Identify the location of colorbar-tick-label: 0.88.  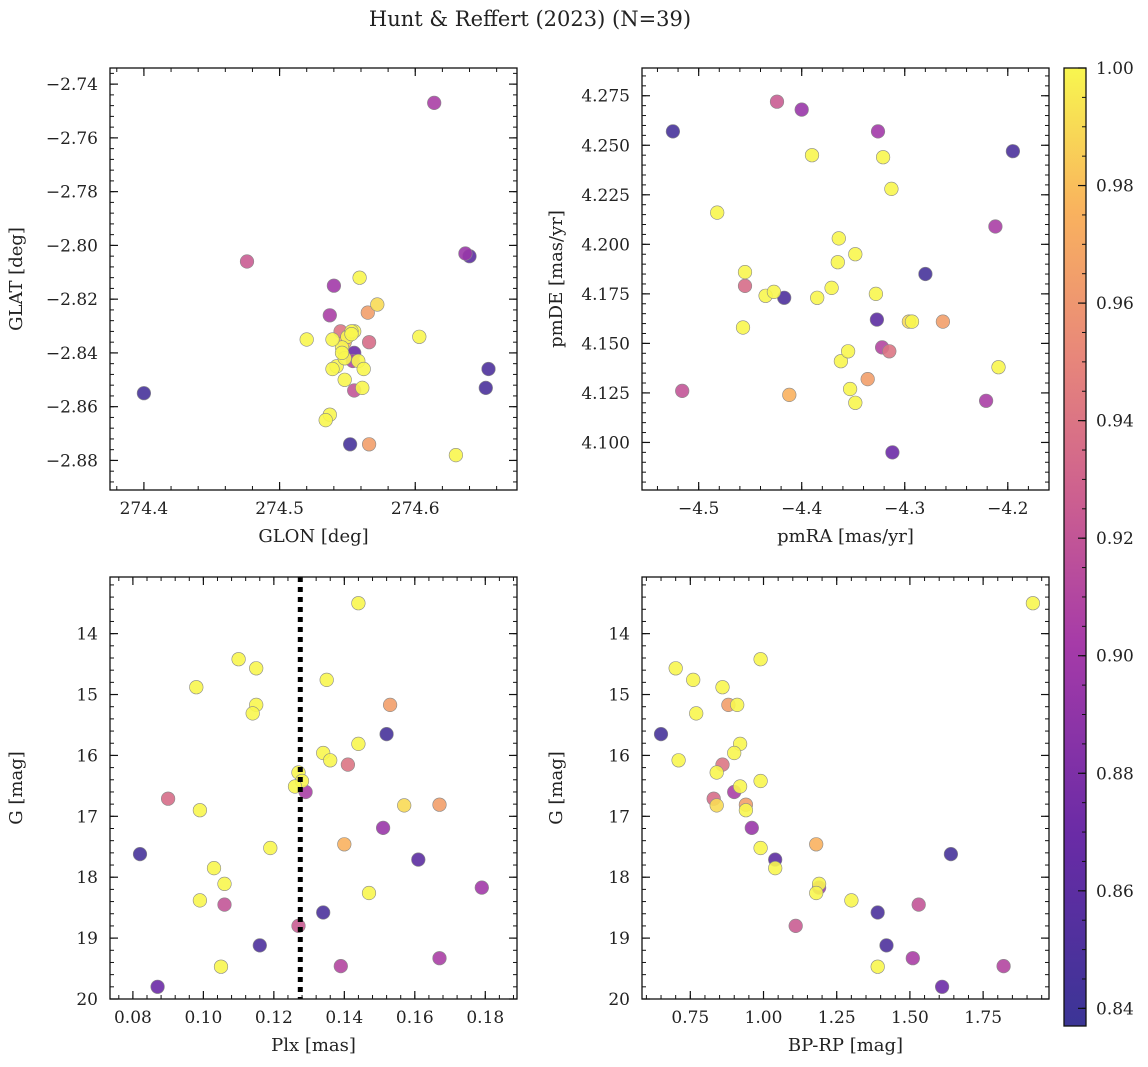
(1115, 774).